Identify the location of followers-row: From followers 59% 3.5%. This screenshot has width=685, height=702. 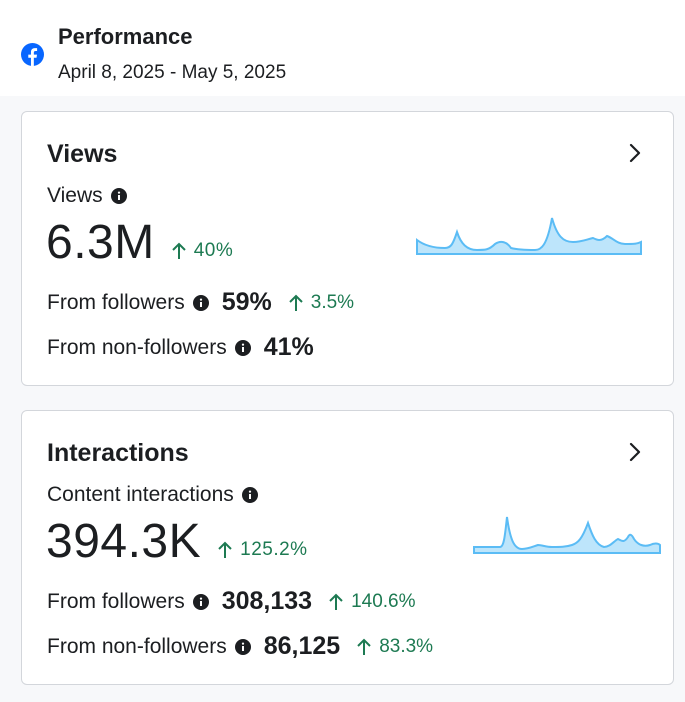
(200, 302).